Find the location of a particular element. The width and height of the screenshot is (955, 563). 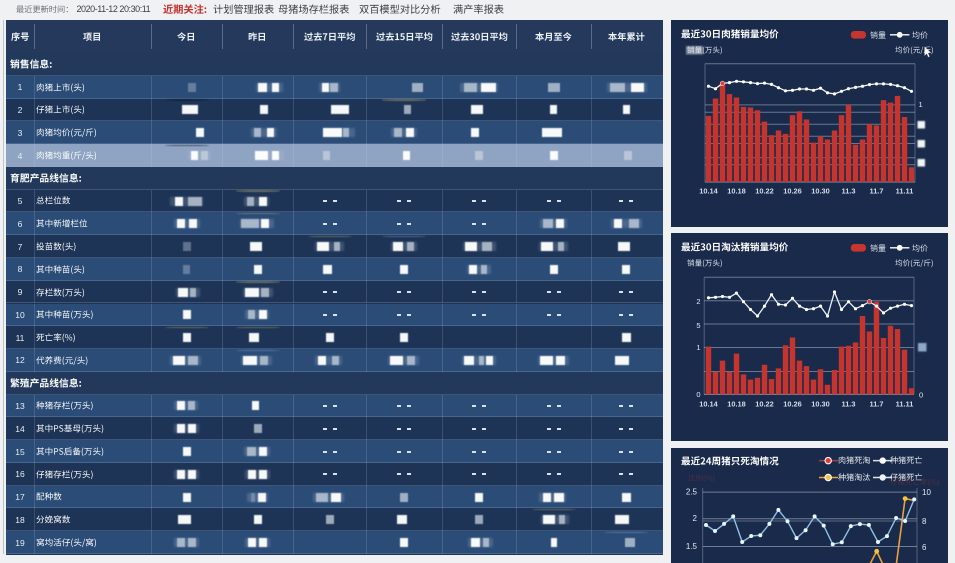

svg-text: 5 is located at coordinates (698, 325).